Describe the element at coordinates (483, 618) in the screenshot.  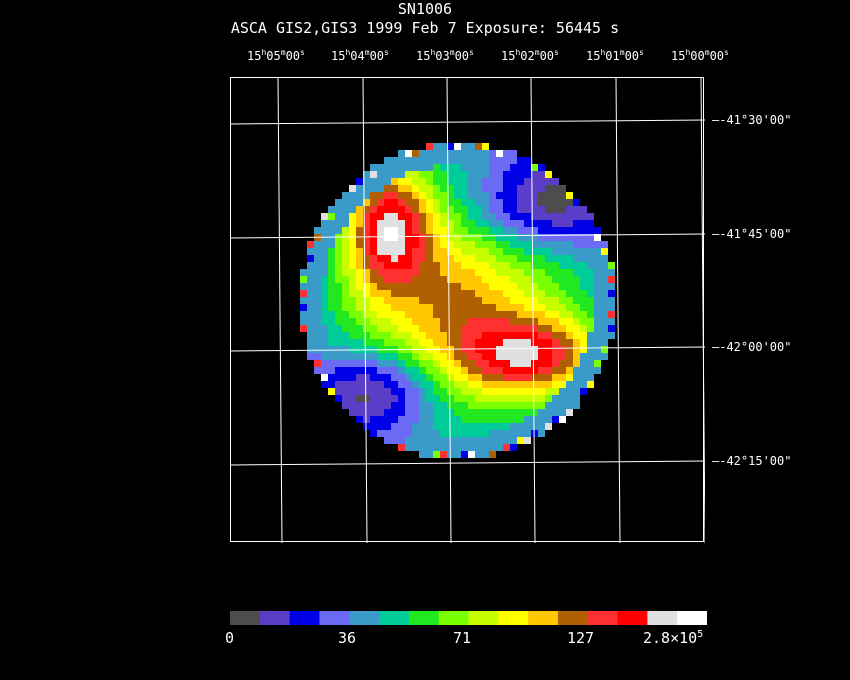
I see `colorbar-swatch` at that location.